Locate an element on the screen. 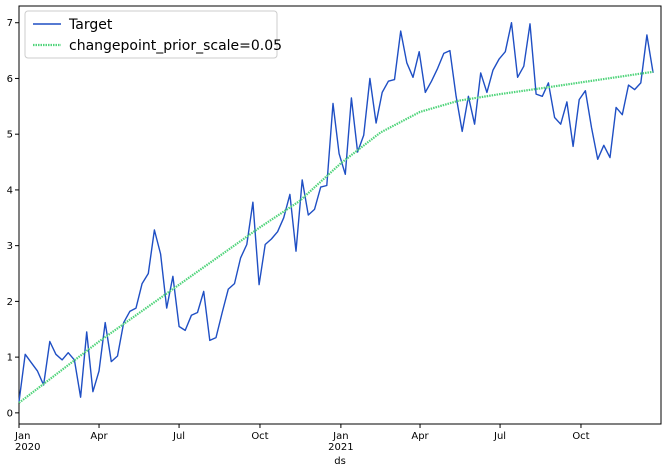 This screenshot has width=668, height=472. y-tick-label: 4 is located at coordinates (10, 190).